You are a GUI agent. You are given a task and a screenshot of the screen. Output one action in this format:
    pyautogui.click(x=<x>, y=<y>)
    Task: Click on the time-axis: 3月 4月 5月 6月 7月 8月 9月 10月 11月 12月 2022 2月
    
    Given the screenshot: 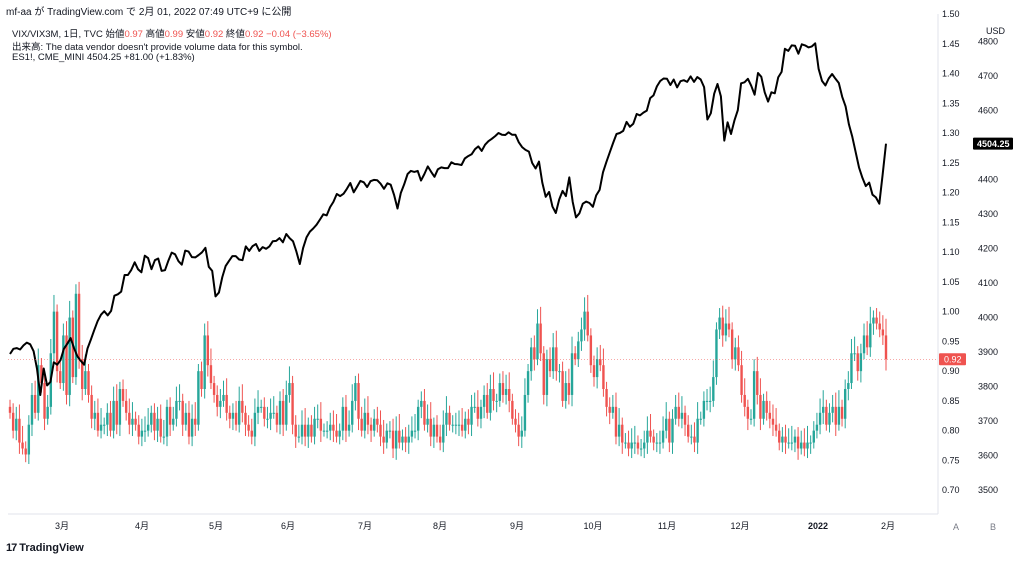 What is the action you would take?
    pyautogui.click(x=475, y=526)
    